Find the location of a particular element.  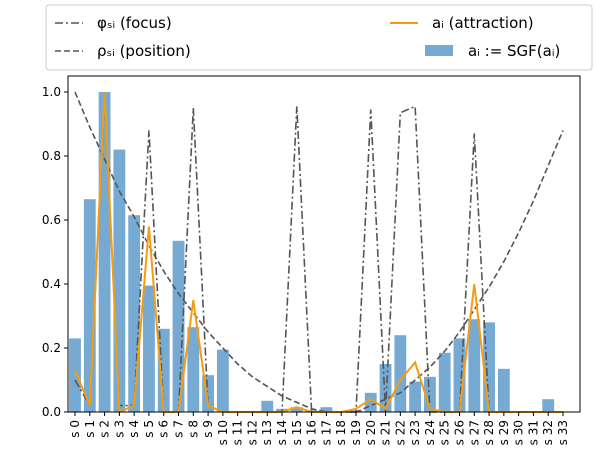

x-tick-label: s 9 is located at coordinates (208, 429).